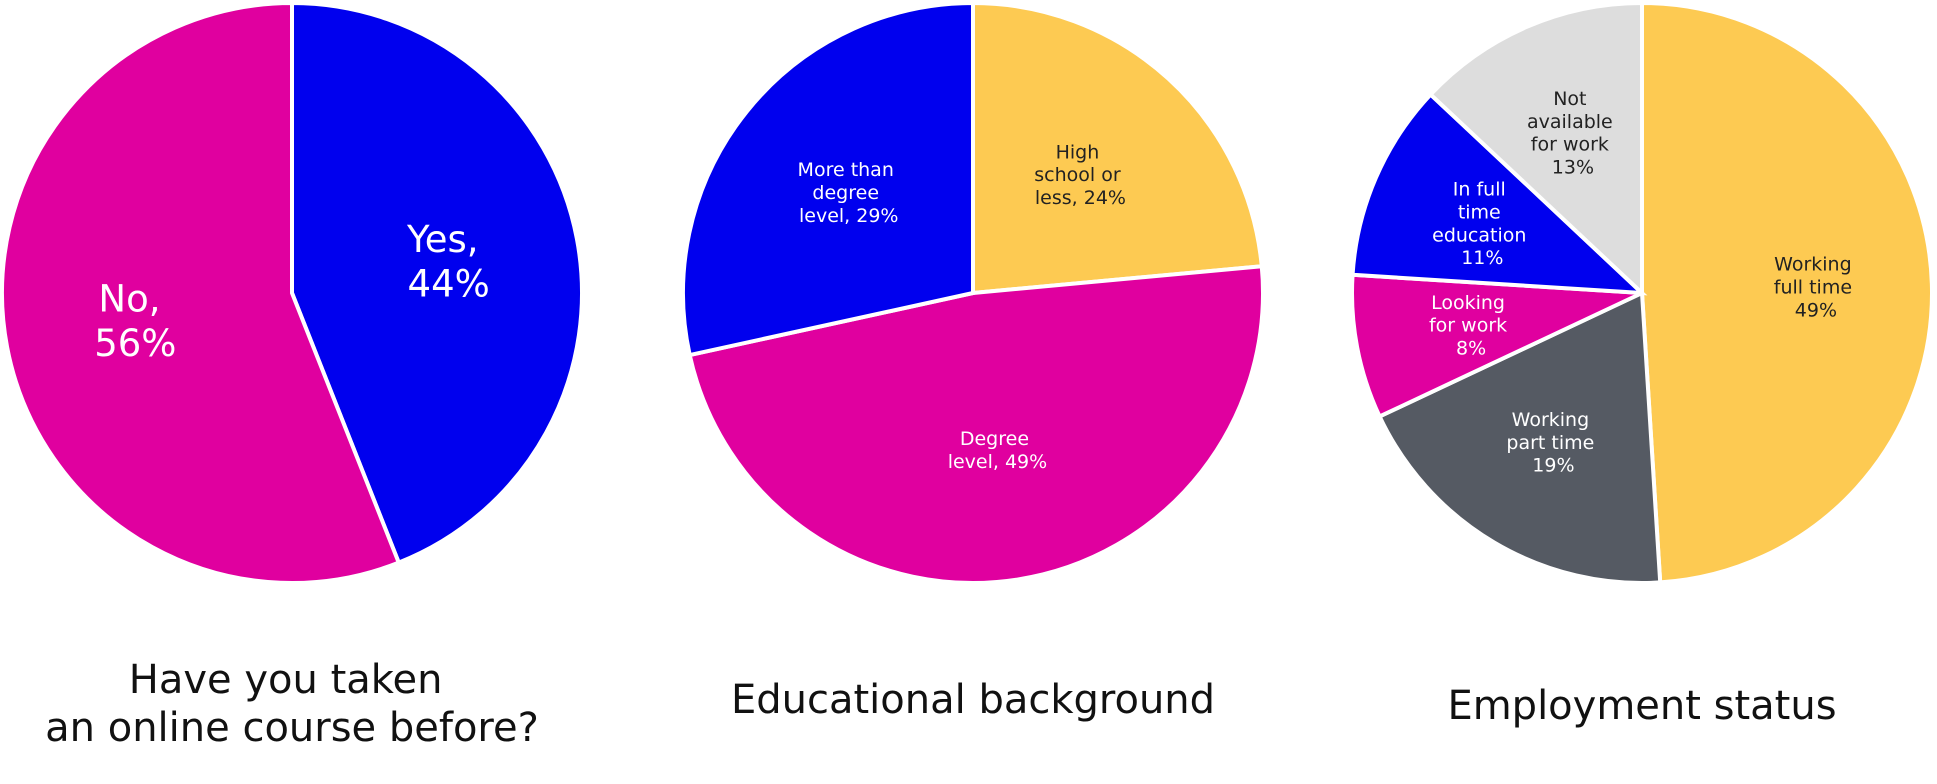 The image size is (1937, 784). Describe the element at coordinates (1573, 133) in the screenshot. I see `slice-label: Not available for work 13%` at that location.